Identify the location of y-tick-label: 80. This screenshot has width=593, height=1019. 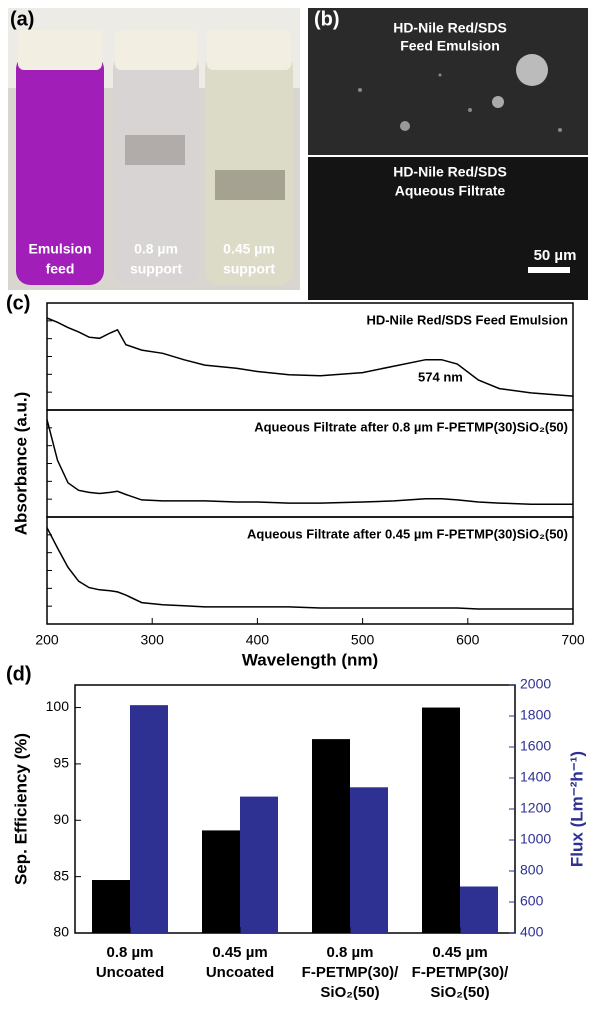
(61, 932).